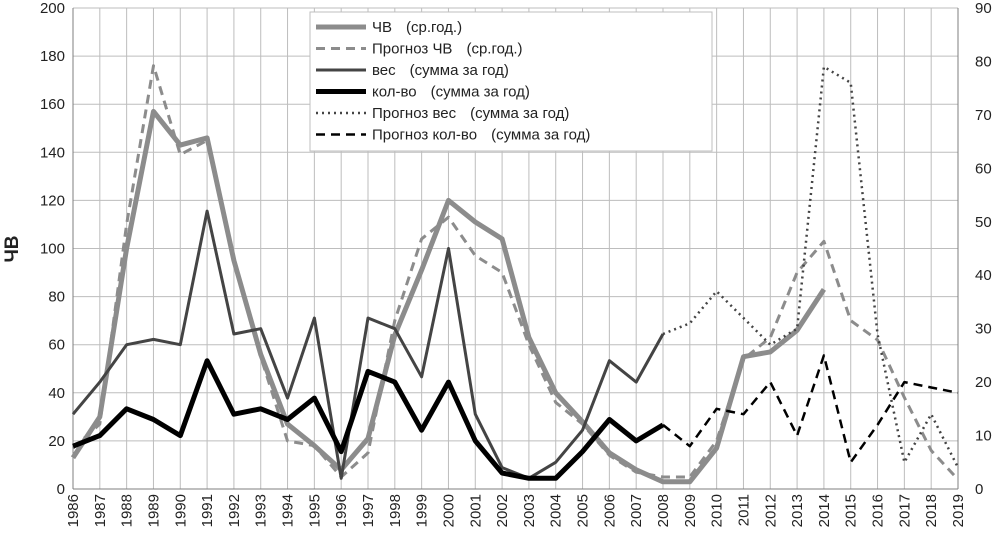  What do you see at coordinates (690, 510) in the screenshot?
I see `x-tick-label: 2009` at bounding box center [690, 510].